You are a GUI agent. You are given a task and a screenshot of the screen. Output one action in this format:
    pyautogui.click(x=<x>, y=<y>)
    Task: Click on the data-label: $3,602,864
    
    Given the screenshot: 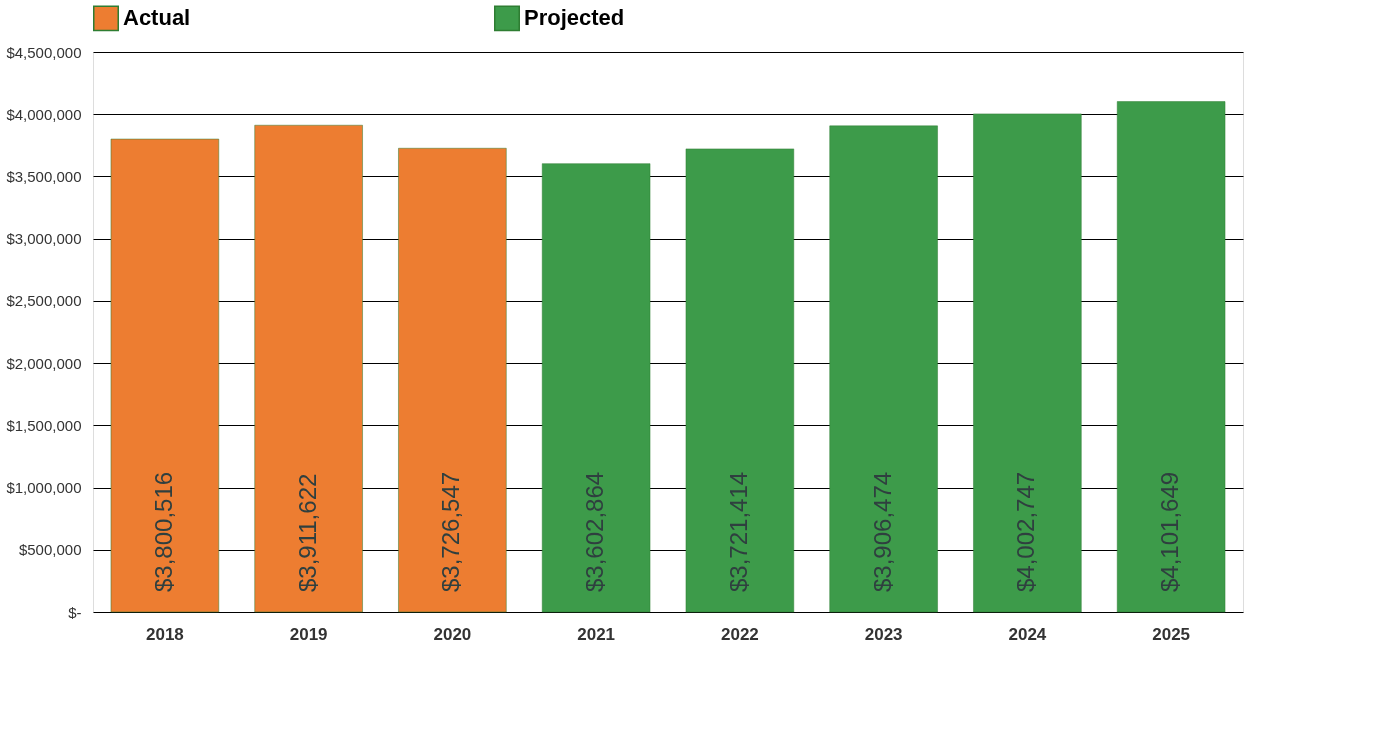 What is the action you would take?
    pyautogui.click(x=595, y=531)
    